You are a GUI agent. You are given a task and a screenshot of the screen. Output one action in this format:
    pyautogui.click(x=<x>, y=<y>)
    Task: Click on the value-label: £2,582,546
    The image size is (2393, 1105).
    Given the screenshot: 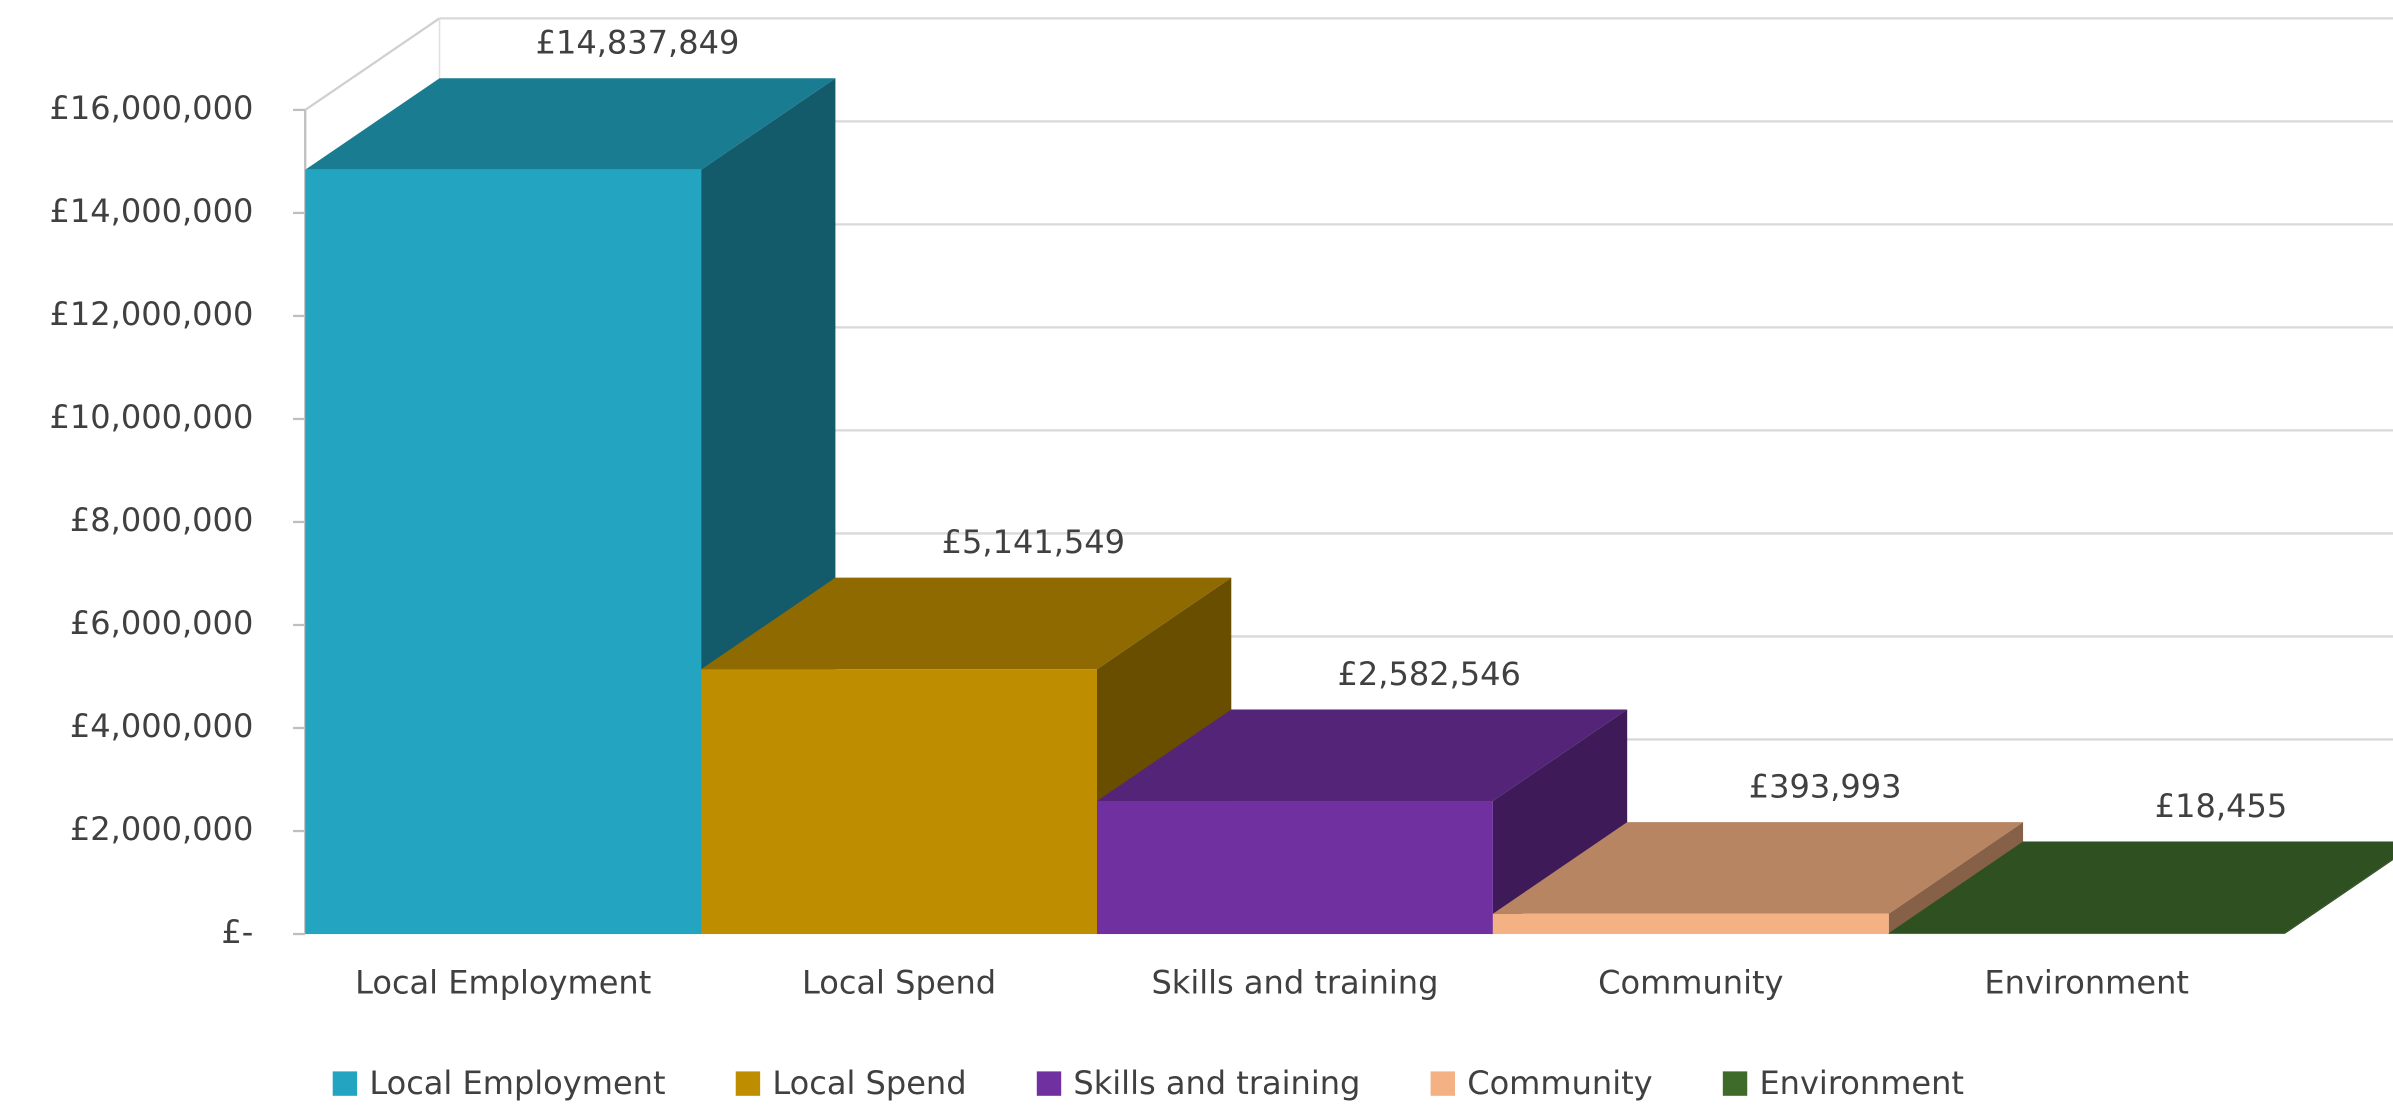 What is the action you would take?
    pyautogui.click(x=1429, y=674)
    